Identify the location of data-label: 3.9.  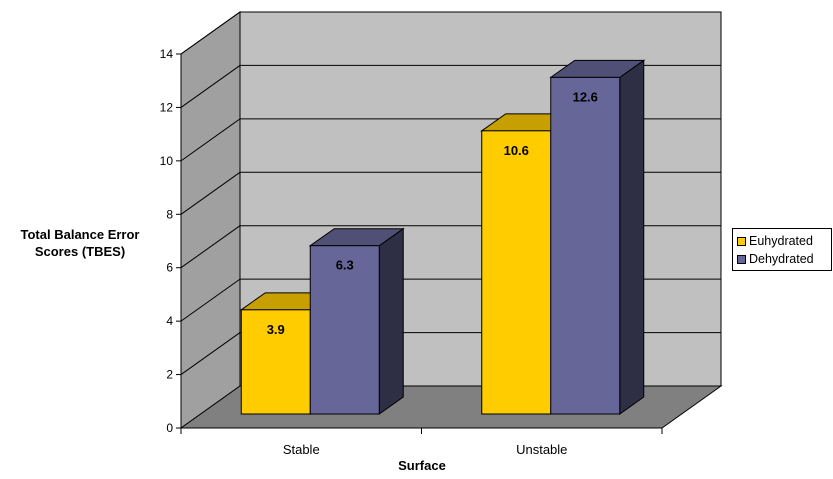
(276, 329).